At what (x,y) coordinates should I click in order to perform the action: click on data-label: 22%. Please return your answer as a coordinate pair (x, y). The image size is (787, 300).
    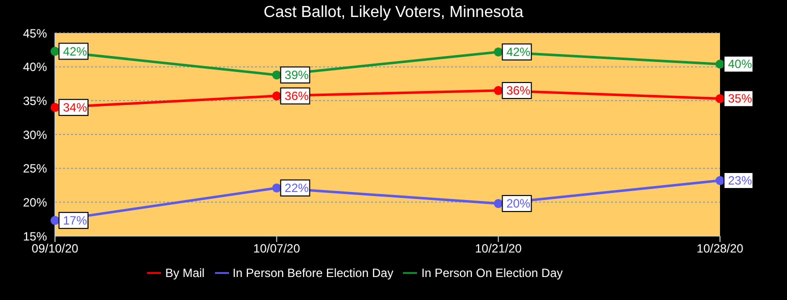
    Looking at the image, I should click on (297, 187).